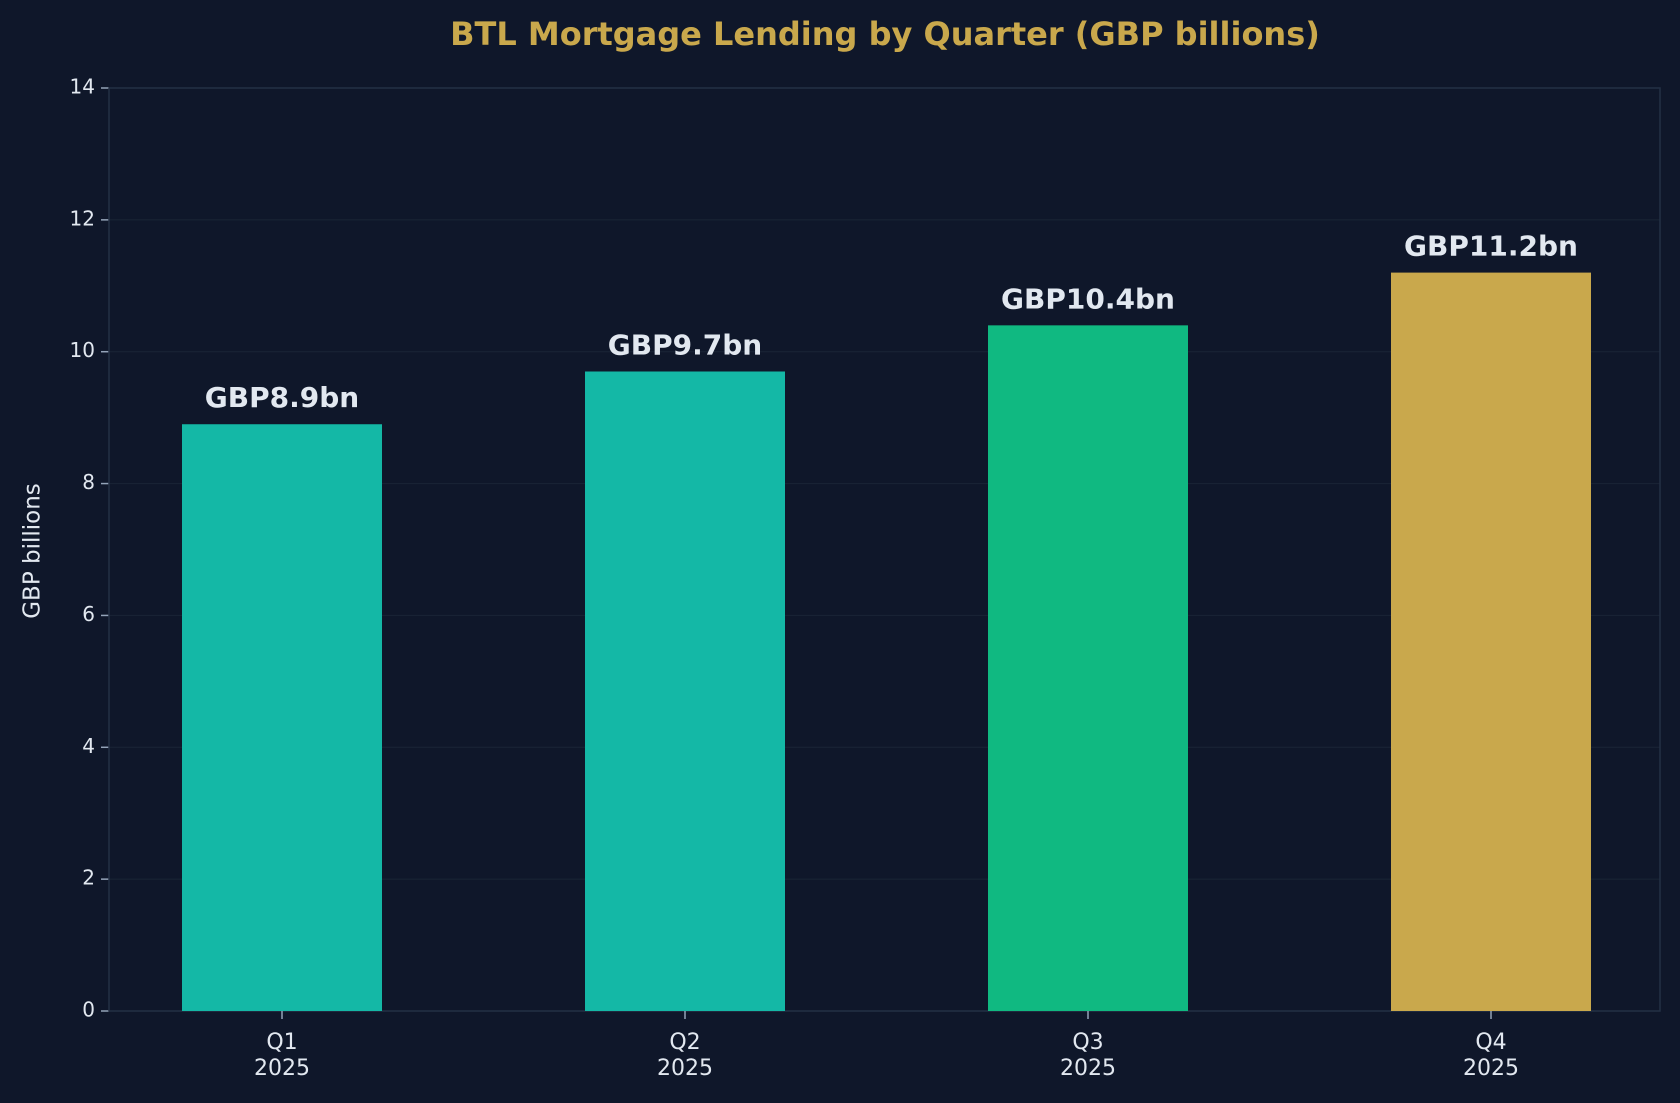  What do you see at coordinates (88, 1010) in the screenshot?
I see `y-tick-label: 0` at bounding box center [88, 1010].